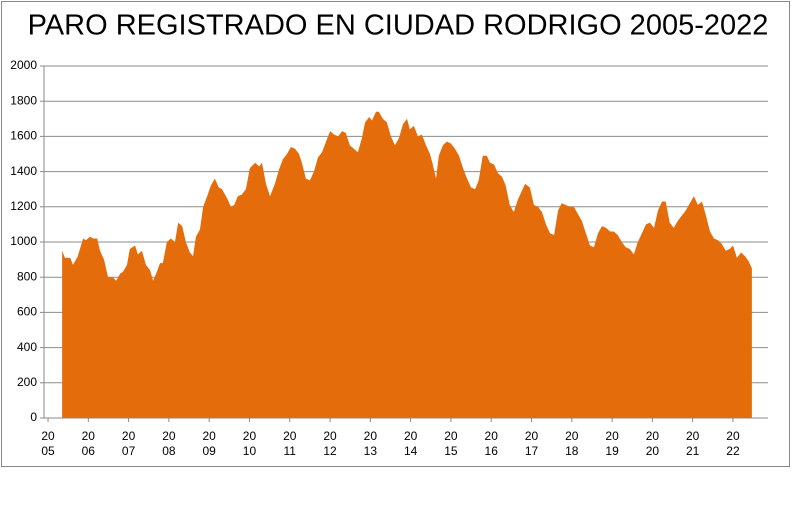 The image size is (792, 513). What do you see at coordinates (411, 451) in the screenshot?
I see `x-tick-label: 14` at bounding box center [411, 451].